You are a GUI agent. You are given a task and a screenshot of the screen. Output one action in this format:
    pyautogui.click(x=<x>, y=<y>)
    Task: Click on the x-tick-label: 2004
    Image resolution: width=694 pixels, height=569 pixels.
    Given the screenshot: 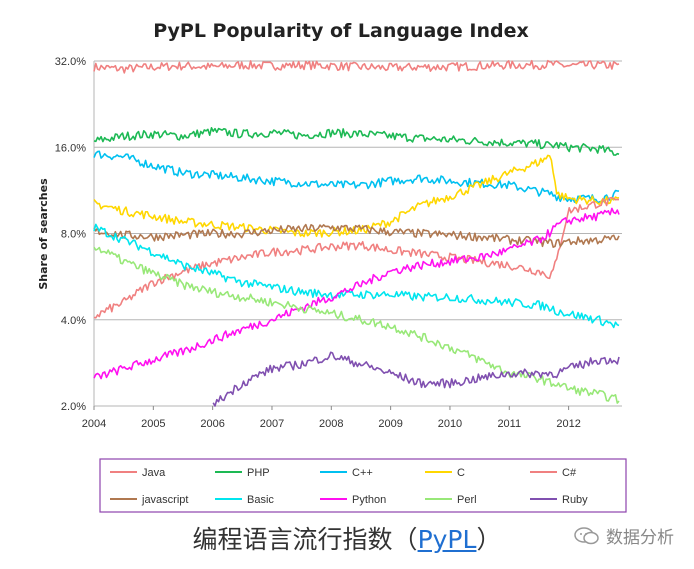 What is the action you would take?
    pyautogui.click(x=94, y=424)
    